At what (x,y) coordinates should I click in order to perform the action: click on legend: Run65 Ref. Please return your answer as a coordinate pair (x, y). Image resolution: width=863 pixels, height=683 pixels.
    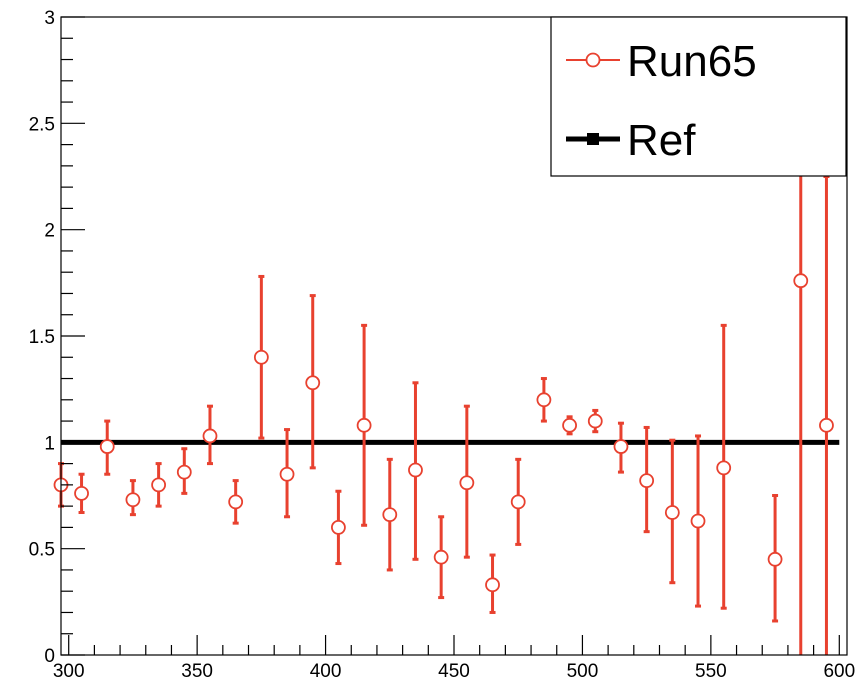
    Looking at the image, I should click on (698, 96).